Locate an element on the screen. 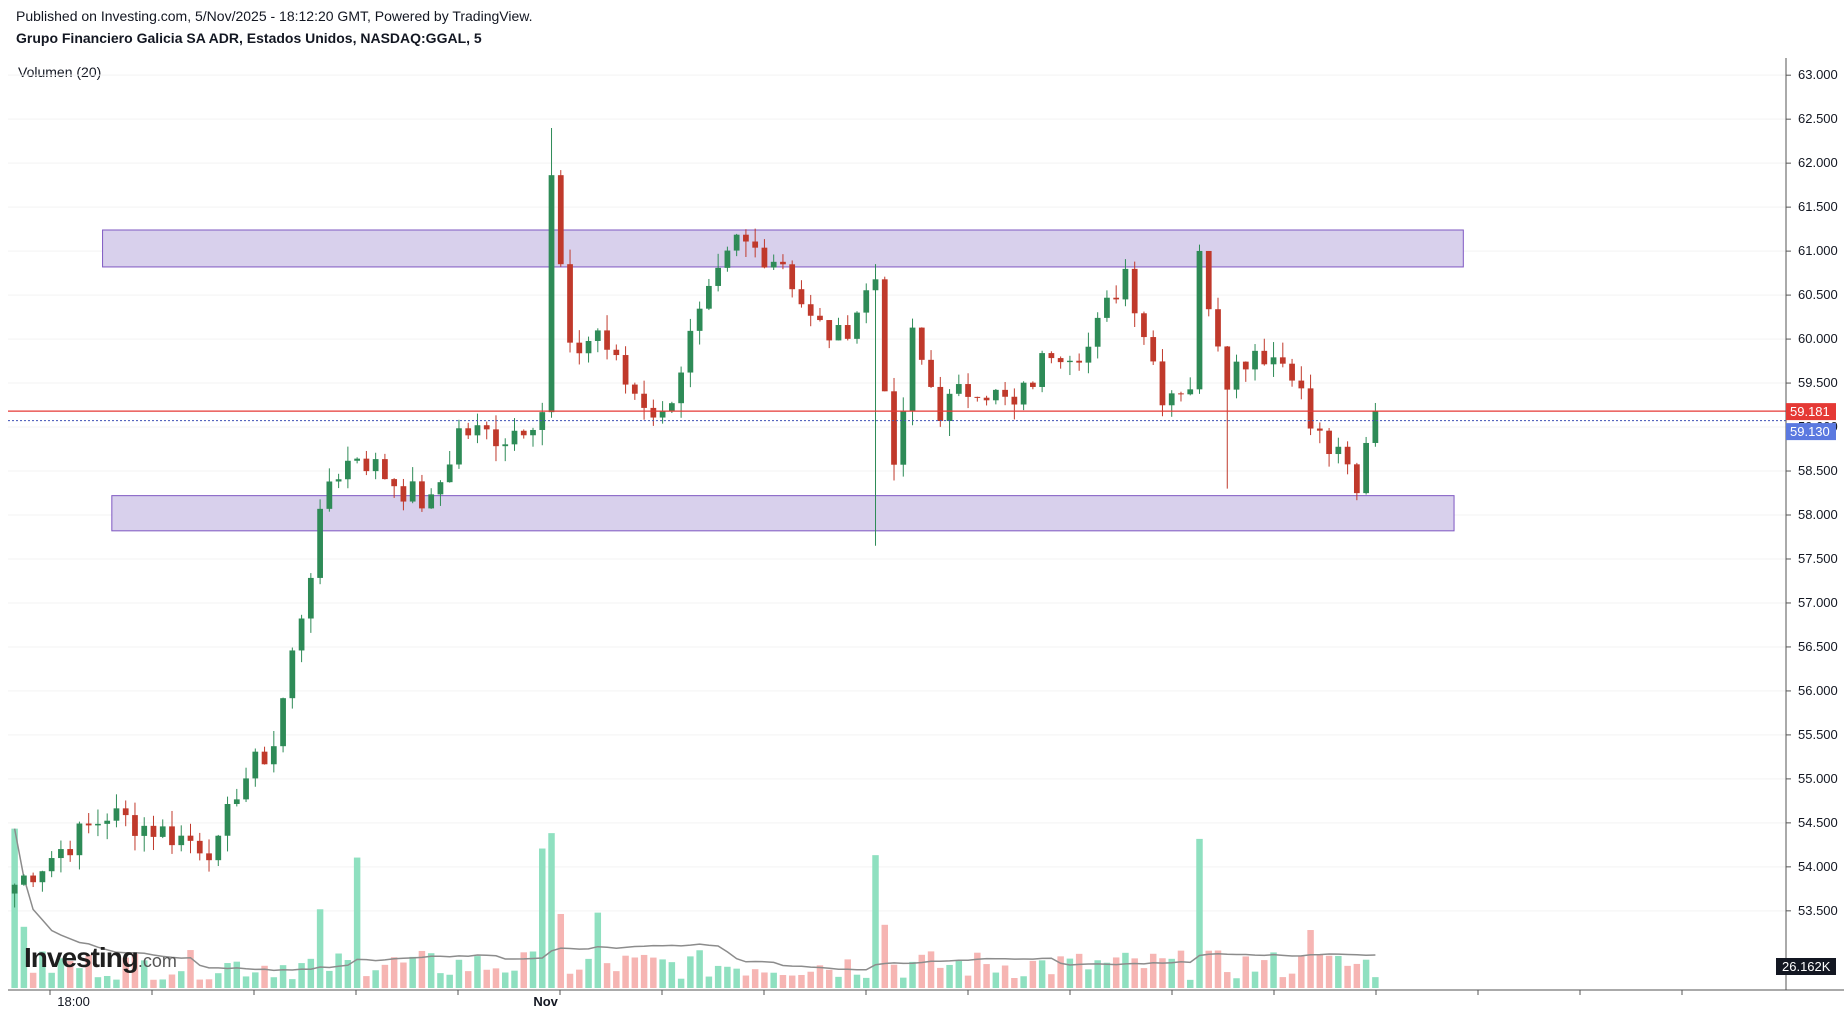 The width and height of the screenshot is (1844, 1013). volume-indicator-label: Volumen (20) is located at coordinates (60, 72).